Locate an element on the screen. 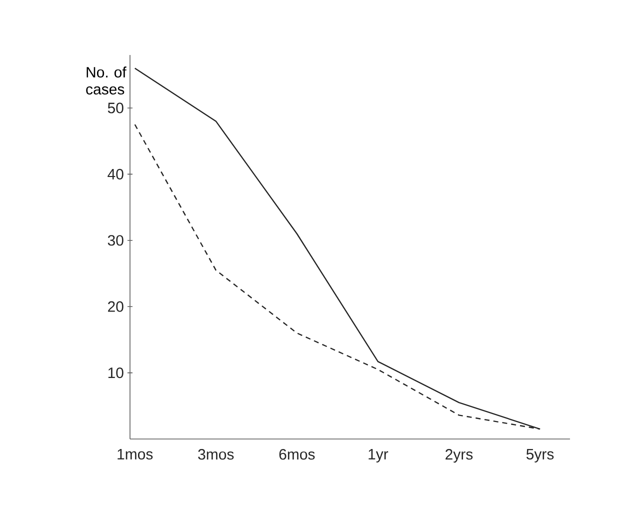  y-tick-label: 20 is located at coordinates (116, 306).